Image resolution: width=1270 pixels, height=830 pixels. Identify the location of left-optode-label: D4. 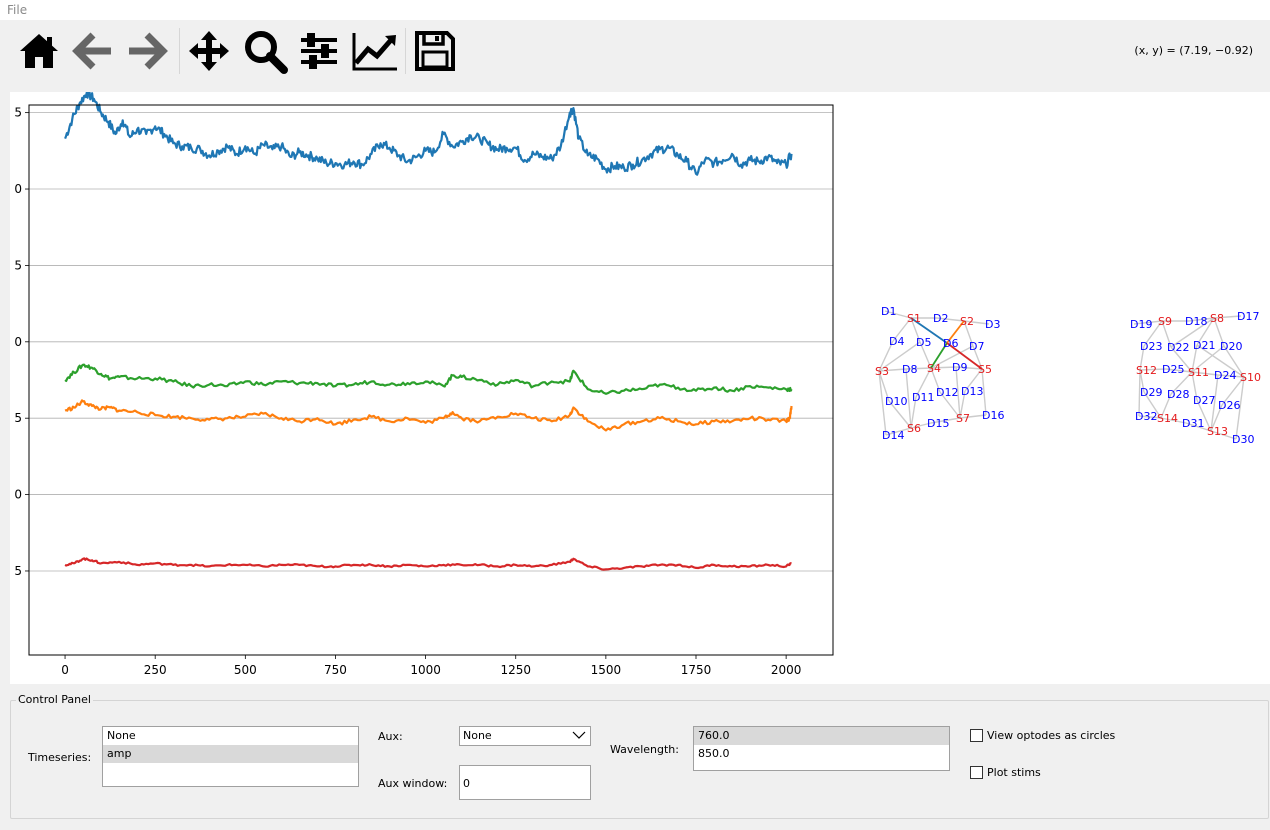
(896, 341).